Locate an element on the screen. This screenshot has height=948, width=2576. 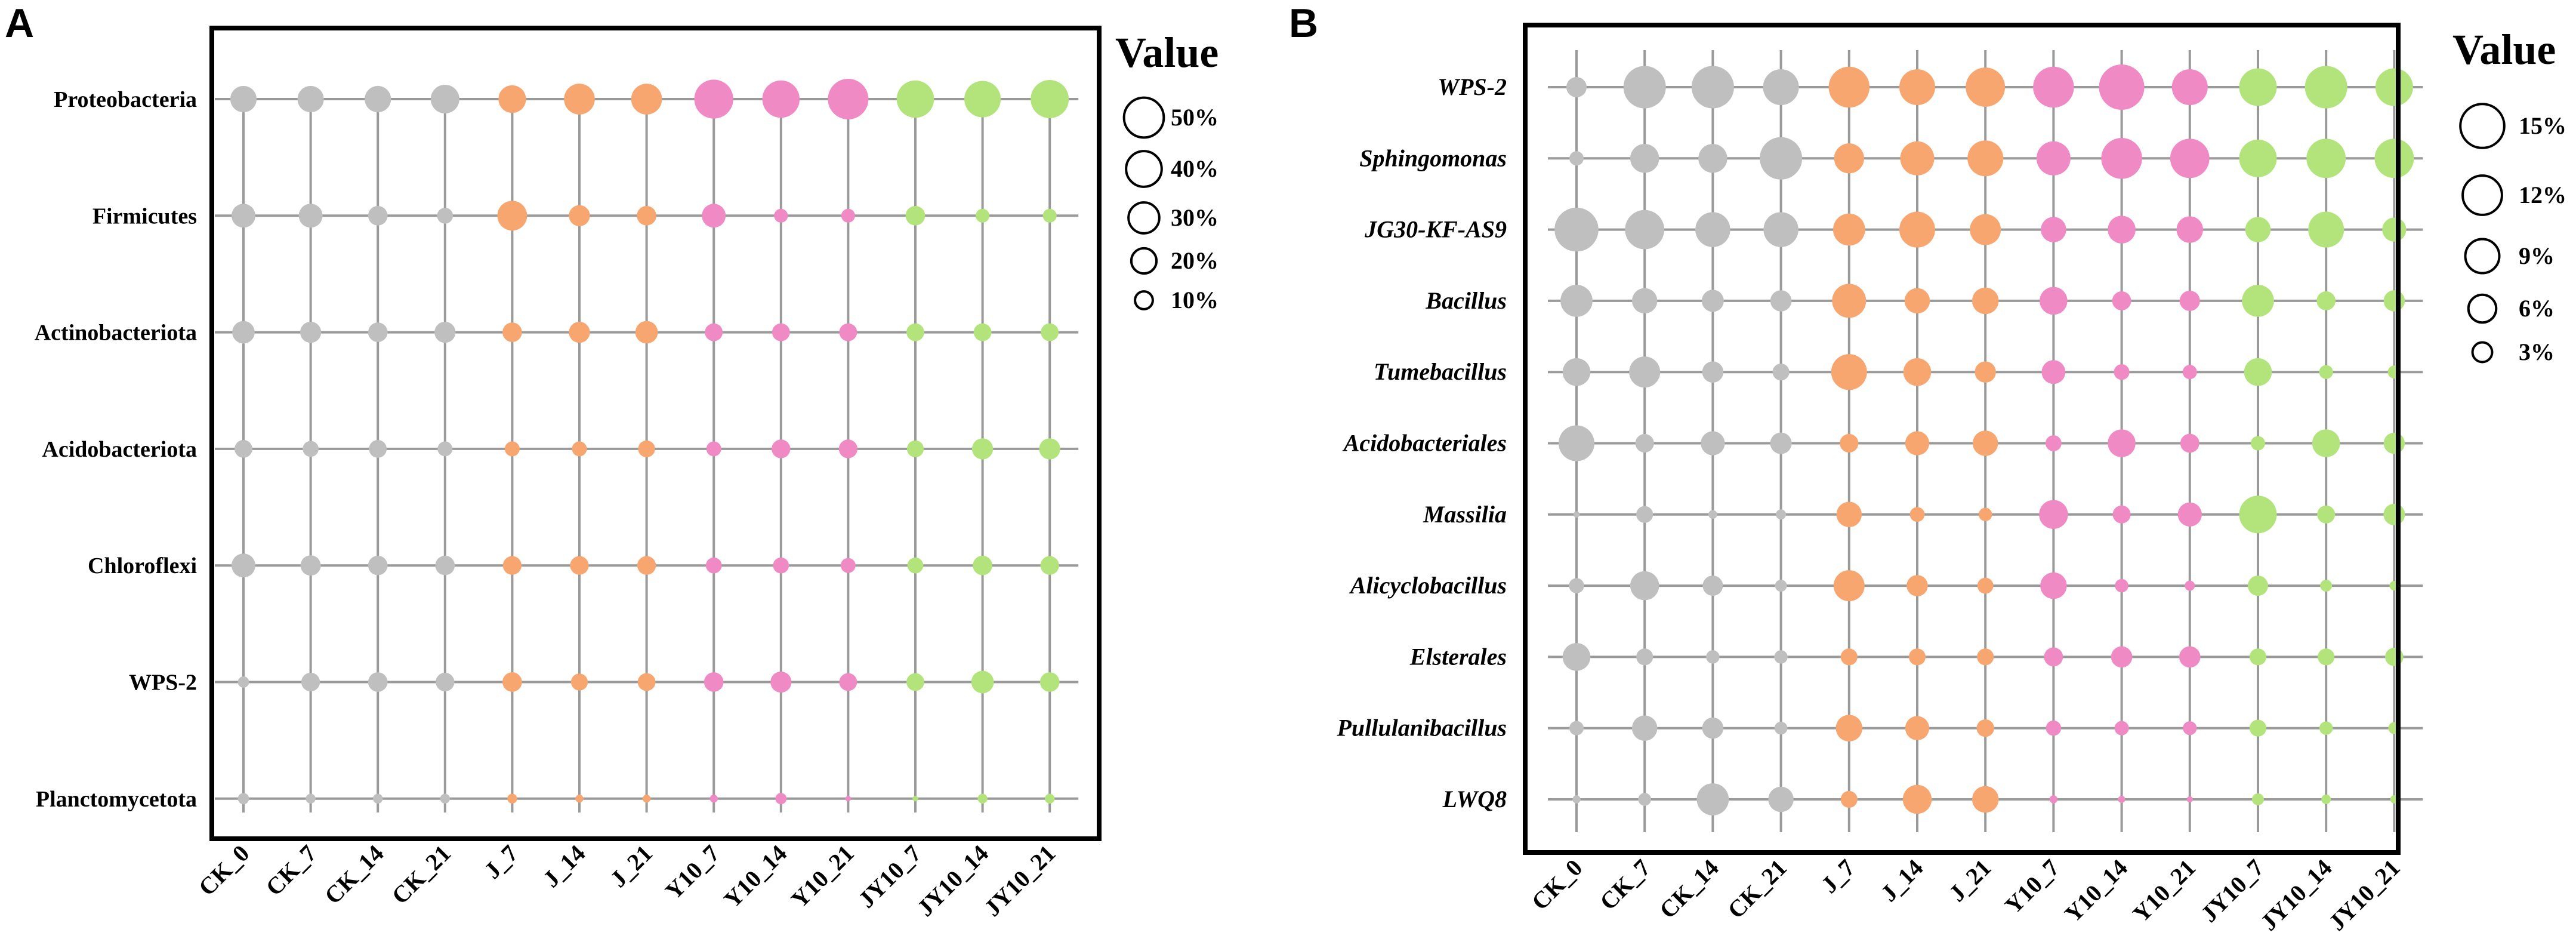
panel-a-row-label: Proteobacteria is located at coordinates (125, 100).